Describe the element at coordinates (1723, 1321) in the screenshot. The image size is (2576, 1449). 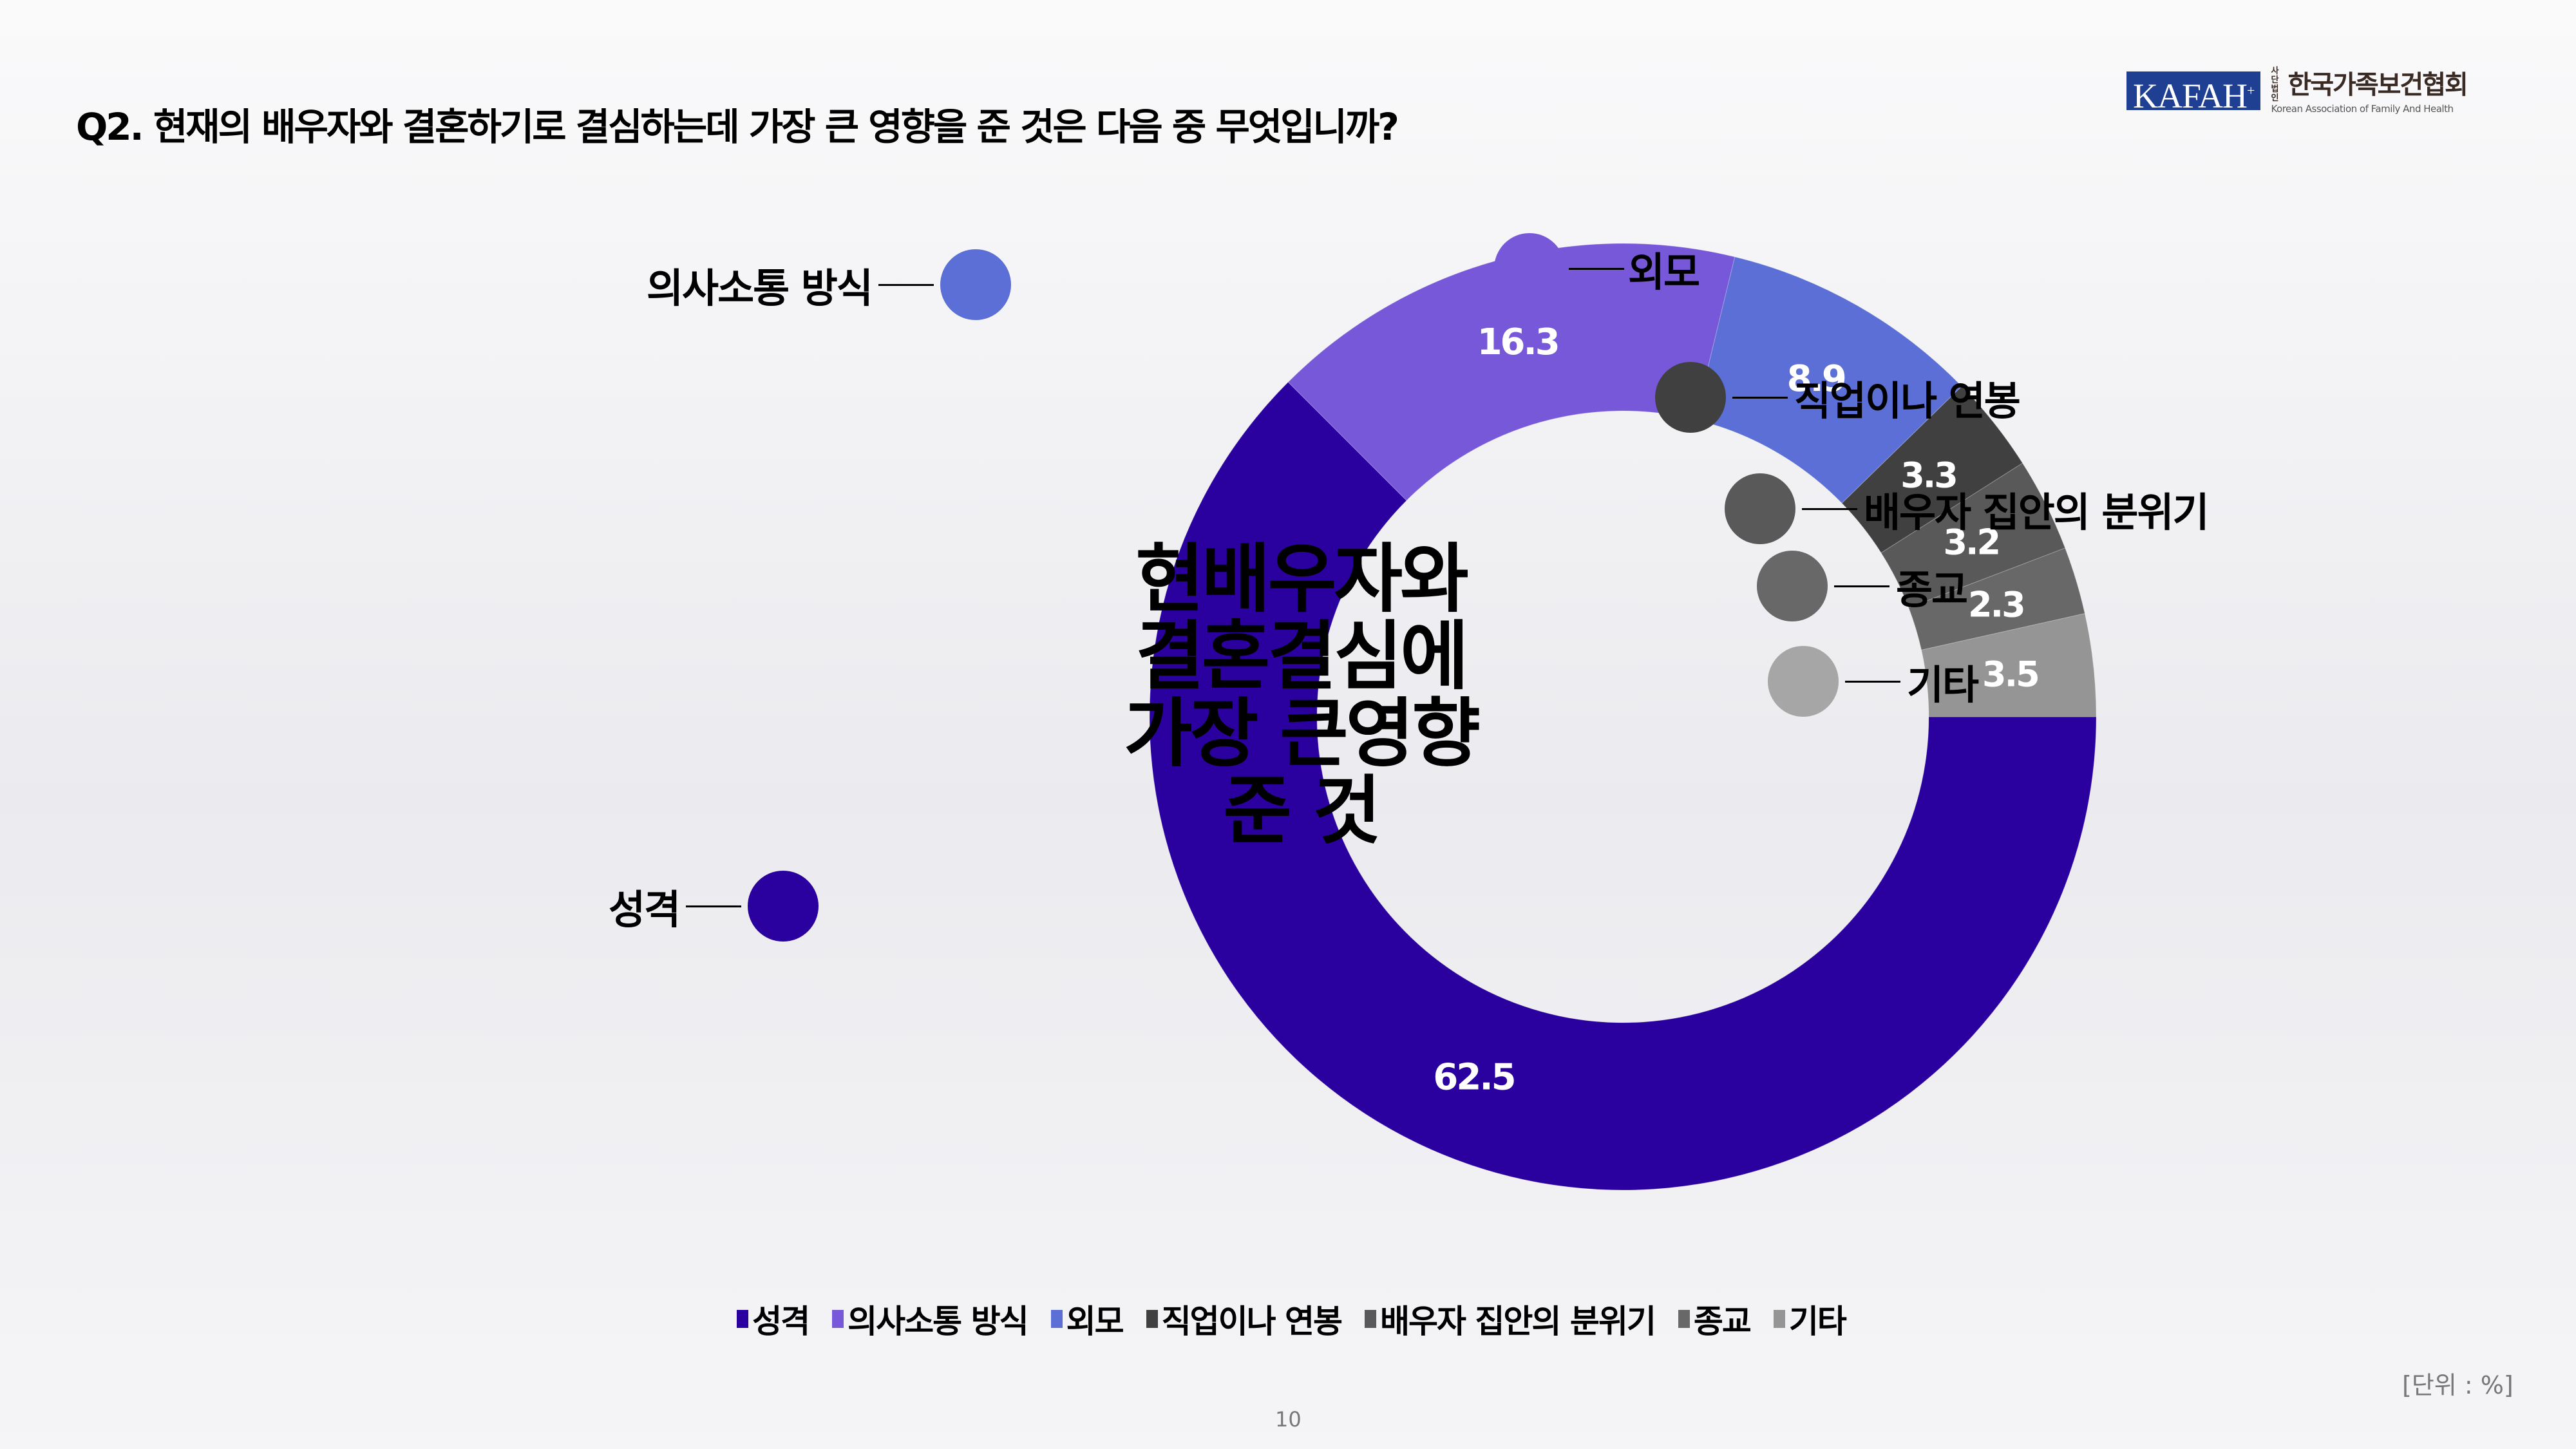
I see `legend-label: 종교` at that location.